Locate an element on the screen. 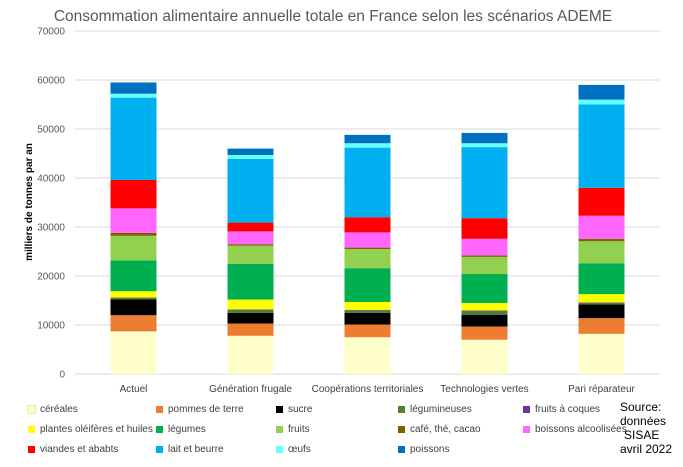  legend-item: œufs is located at coordinates (293, 449).